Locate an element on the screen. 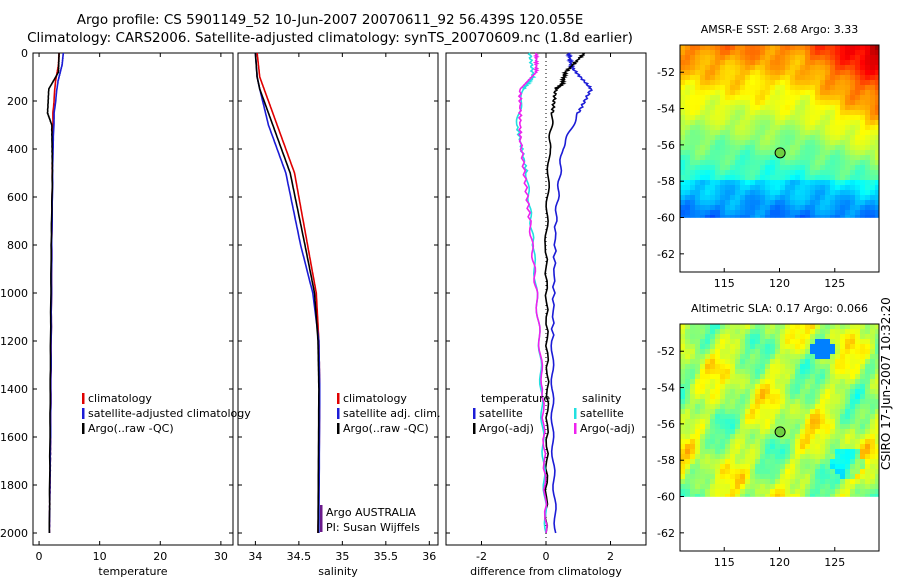  x-tick-label: 34 is located at coordinates (255, 556).